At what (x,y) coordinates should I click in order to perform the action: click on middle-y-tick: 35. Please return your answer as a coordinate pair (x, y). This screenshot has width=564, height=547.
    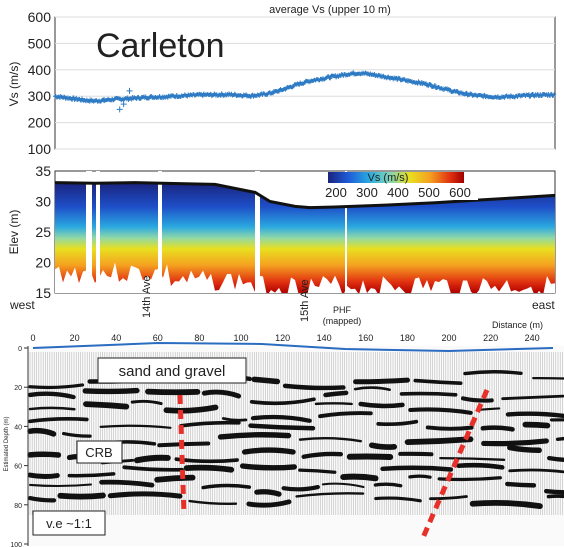
    Looking at the image, I should click on (43, 171).